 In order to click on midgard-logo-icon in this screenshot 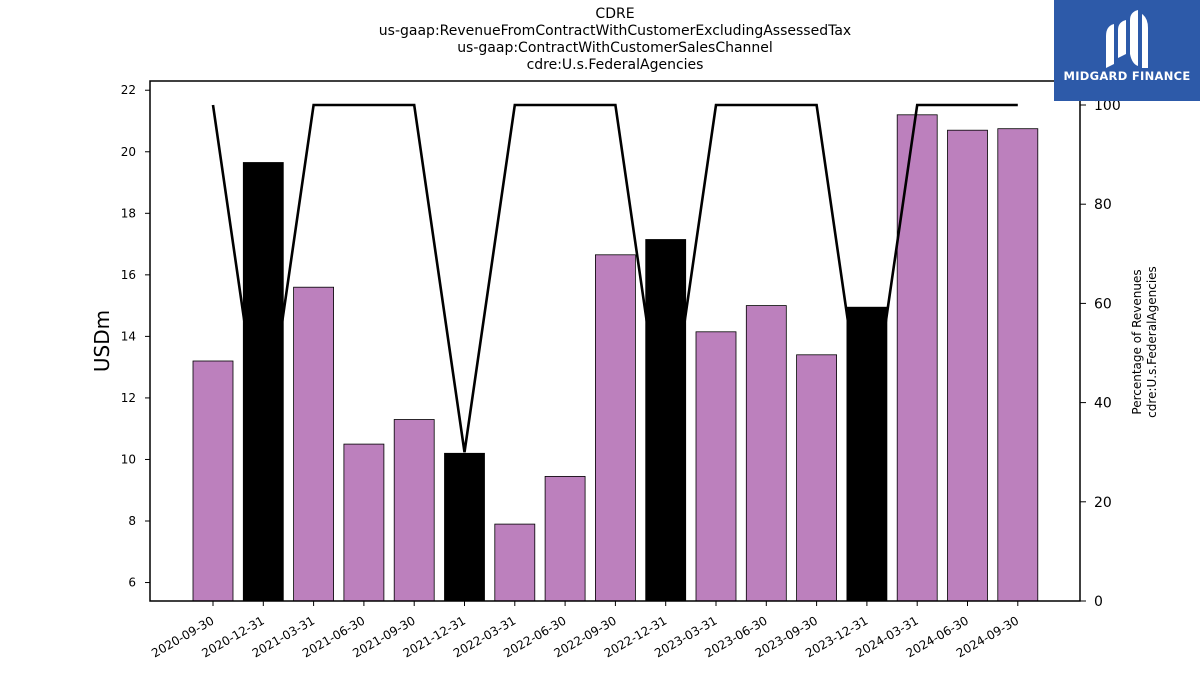, I will do `click(1127, 39)`.